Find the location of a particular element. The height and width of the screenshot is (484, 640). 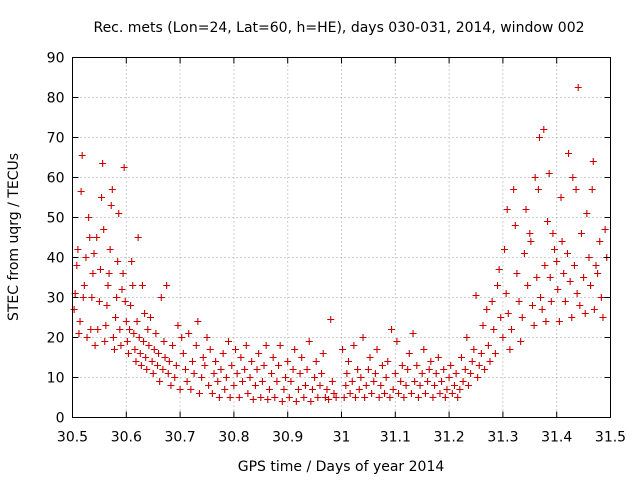

x-tick-label: 31.4 is located at coordinates (556, 438).